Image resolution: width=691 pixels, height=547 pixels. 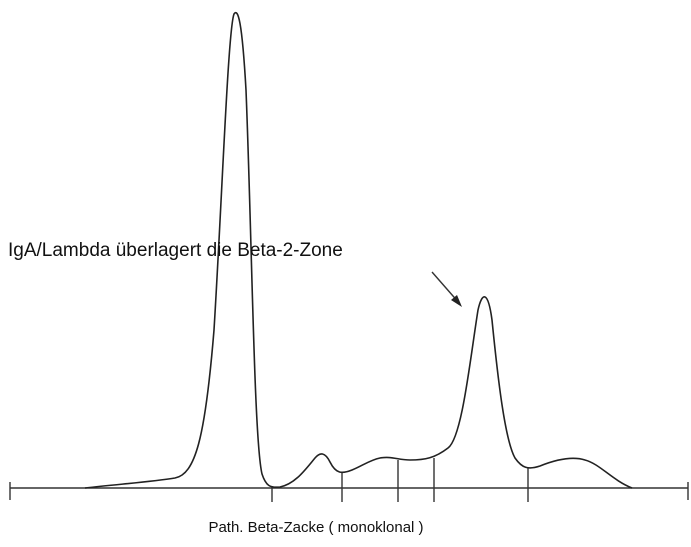 I want to click on caption: Path. Beta-Zacke ( monoklonal ), so click(x=315, y=527).